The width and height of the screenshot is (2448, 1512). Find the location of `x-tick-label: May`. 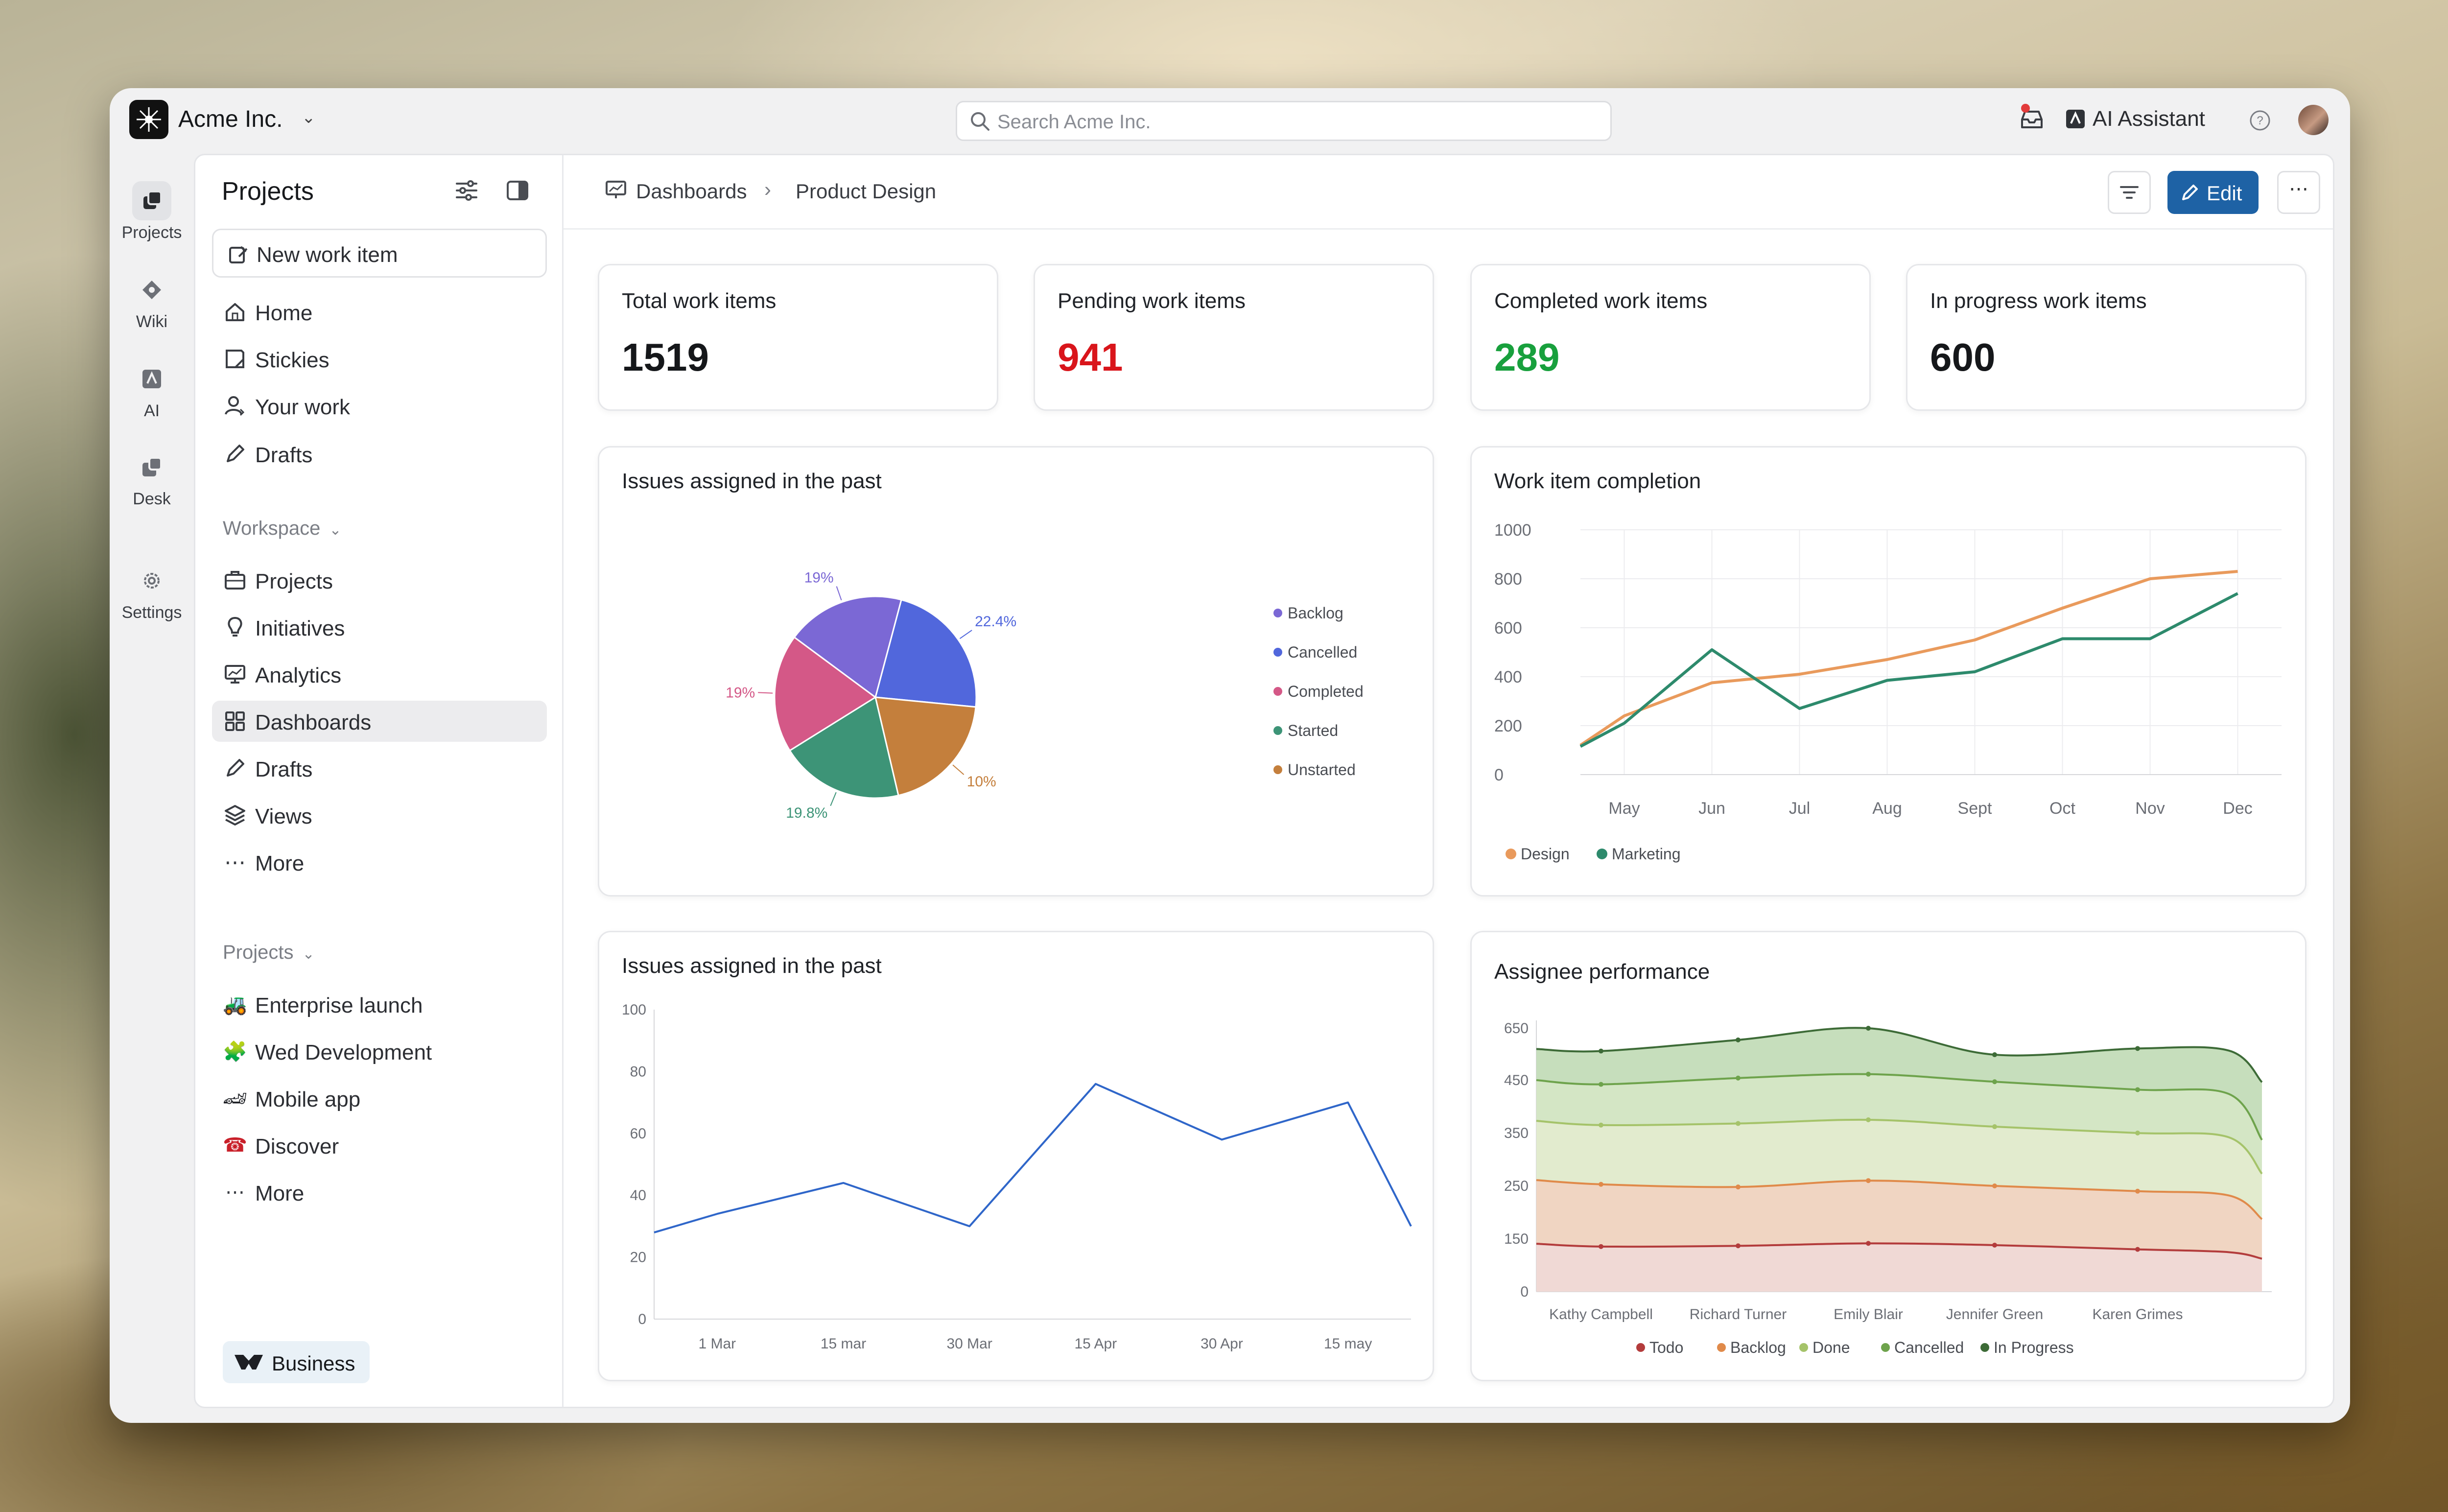

x-tick-label: May is located at coordinates (1624, 808).